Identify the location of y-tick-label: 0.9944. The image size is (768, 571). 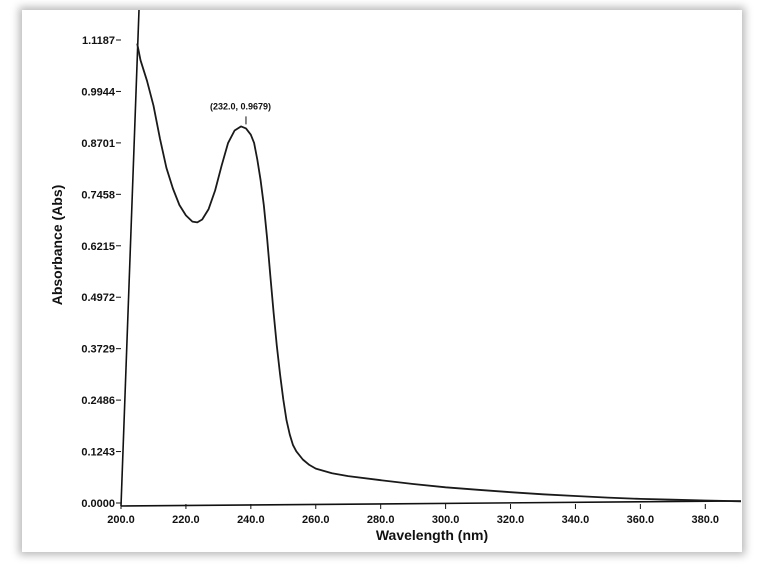
(98, 92).